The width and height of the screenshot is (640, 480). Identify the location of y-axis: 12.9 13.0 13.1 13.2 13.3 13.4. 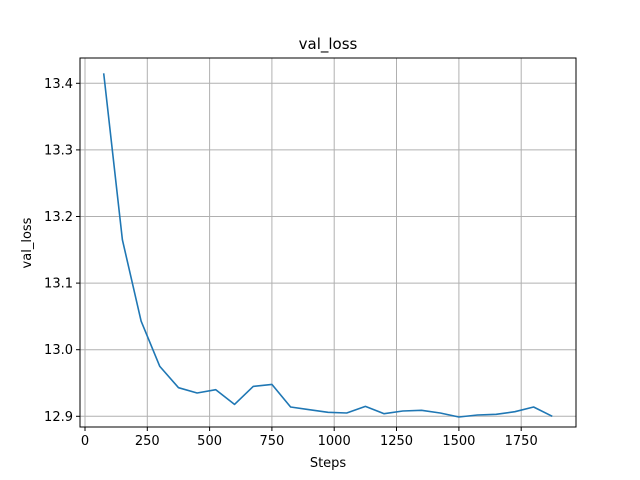
(62, 251).